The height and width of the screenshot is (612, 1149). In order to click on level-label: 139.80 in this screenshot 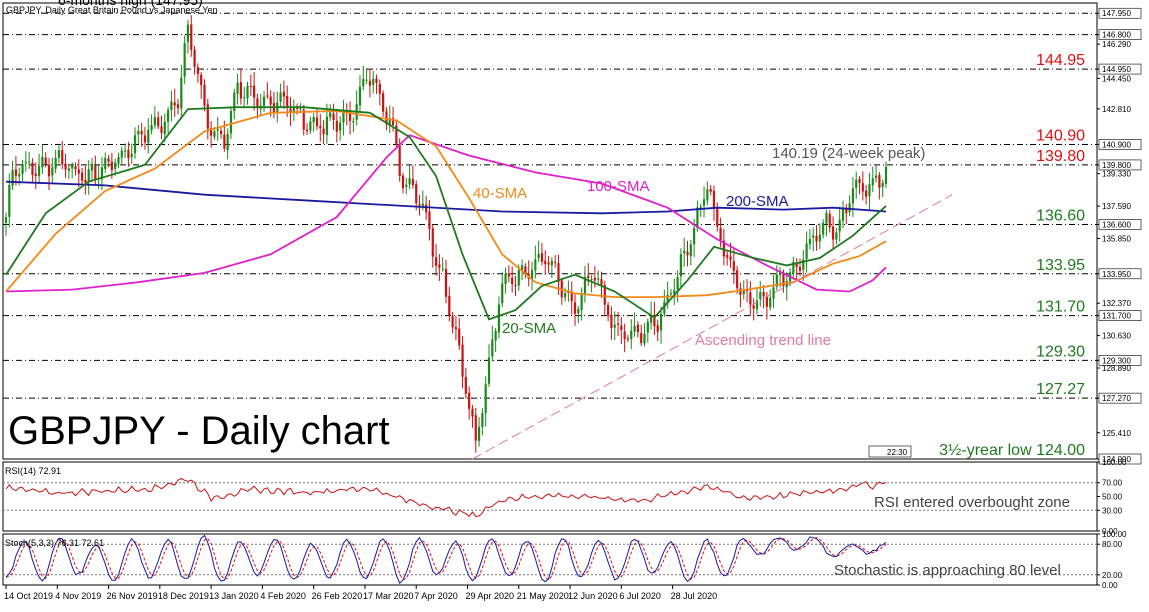, I will do `click(1060, 156)`.